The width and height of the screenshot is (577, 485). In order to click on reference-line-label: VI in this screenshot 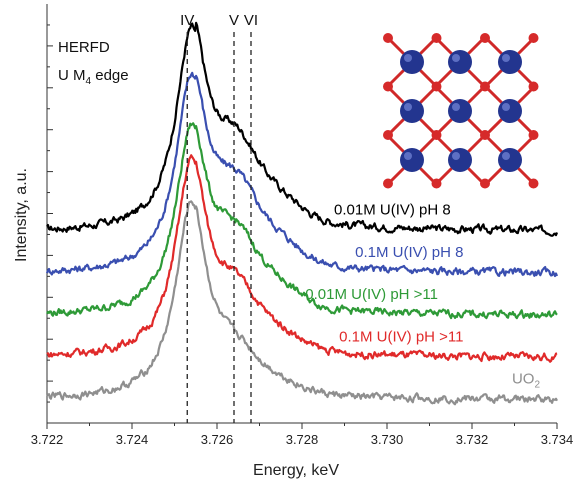, I will do `click(251, 20)`.